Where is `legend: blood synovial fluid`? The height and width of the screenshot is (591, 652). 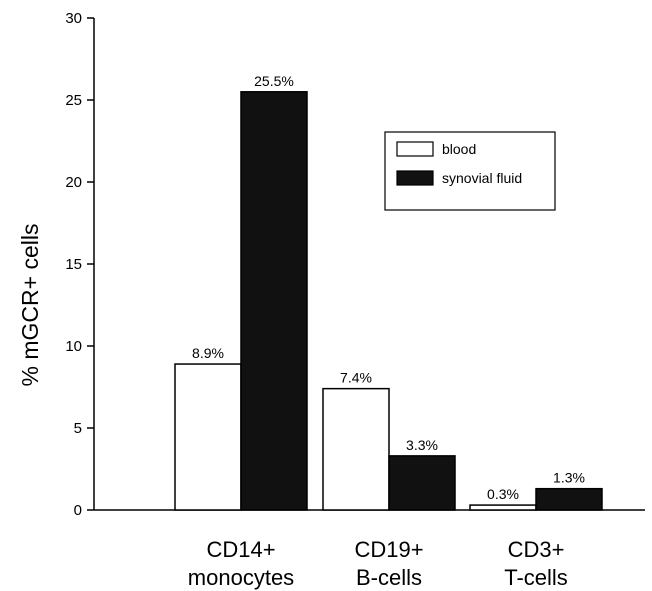 legend: blood synovial fluid is located at coordinates (470, 171).